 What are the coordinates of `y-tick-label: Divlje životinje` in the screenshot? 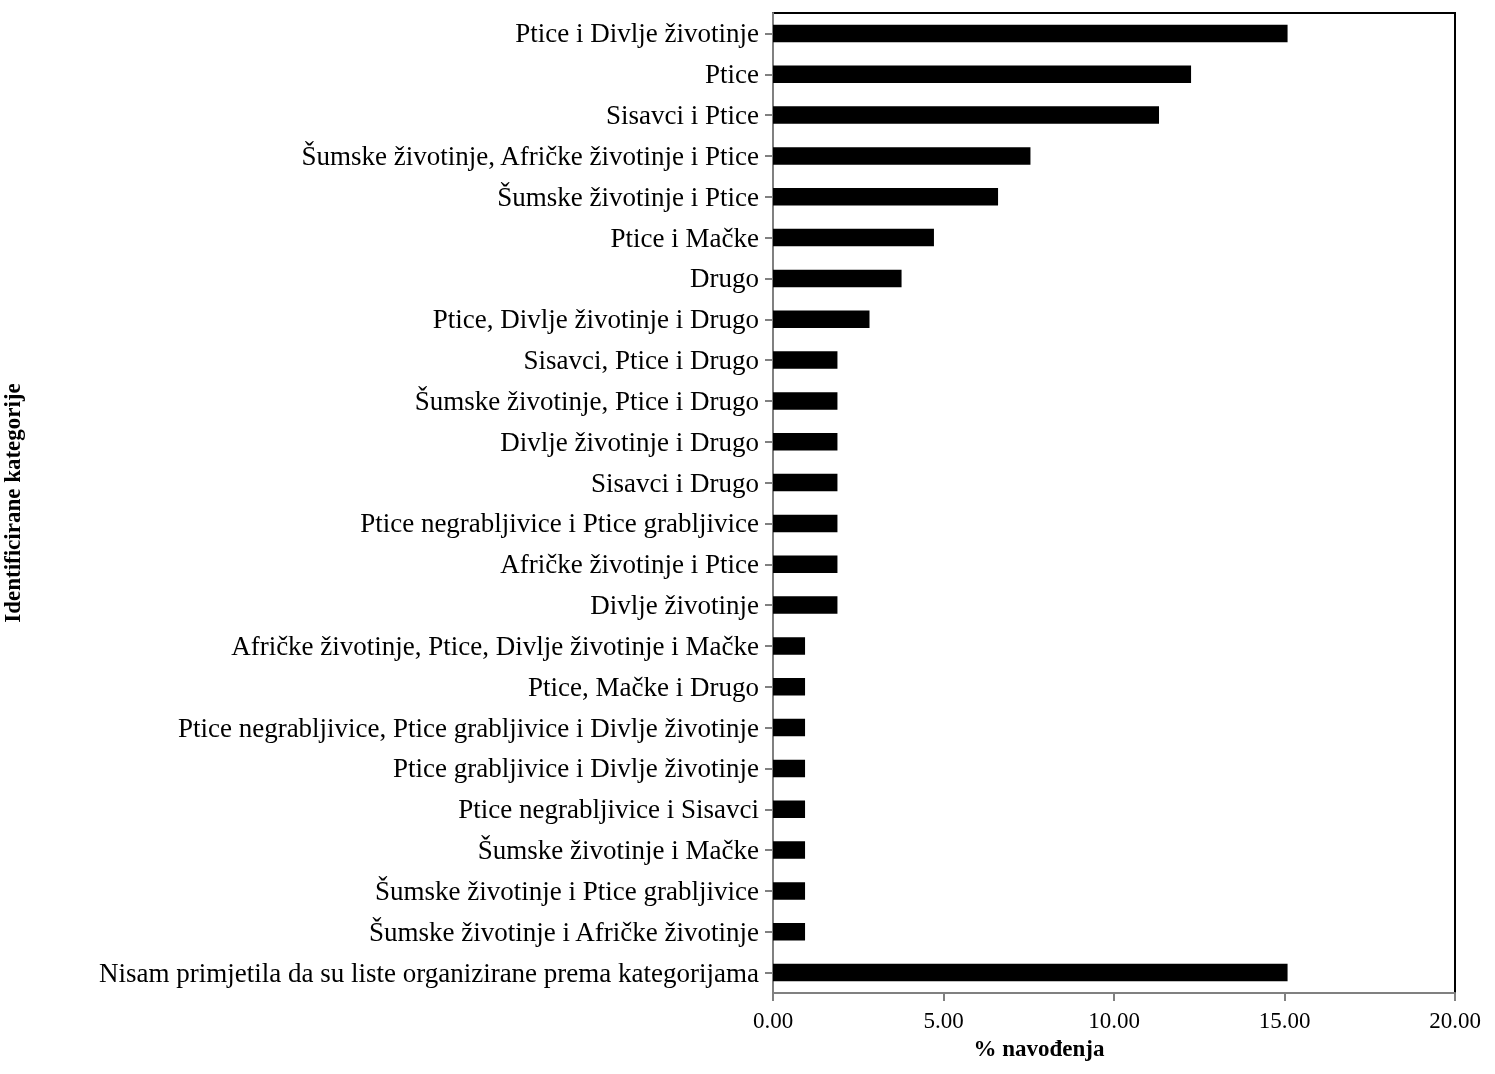 It's located at (675, 605).